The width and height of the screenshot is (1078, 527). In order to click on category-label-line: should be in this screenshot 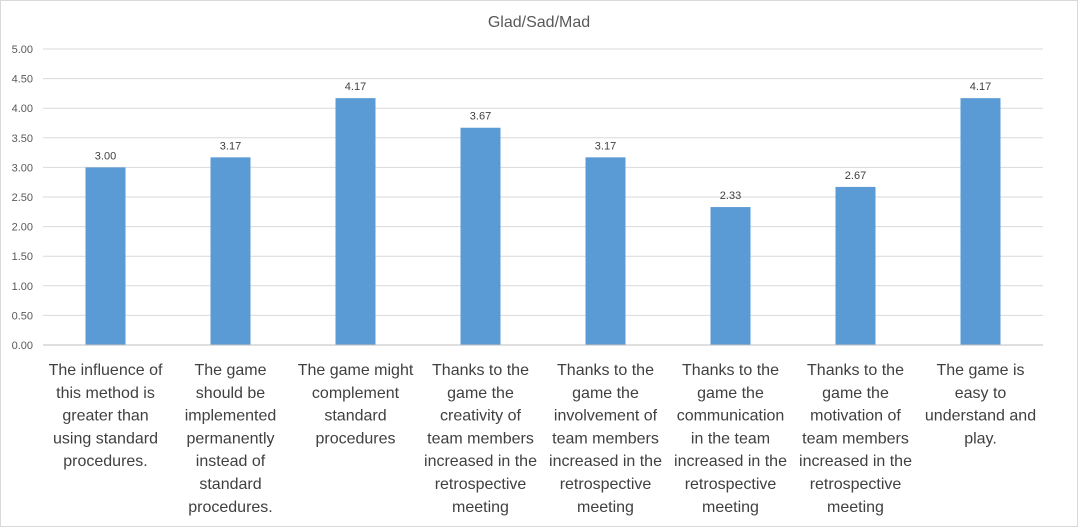, I will do `click(230, 393)`.